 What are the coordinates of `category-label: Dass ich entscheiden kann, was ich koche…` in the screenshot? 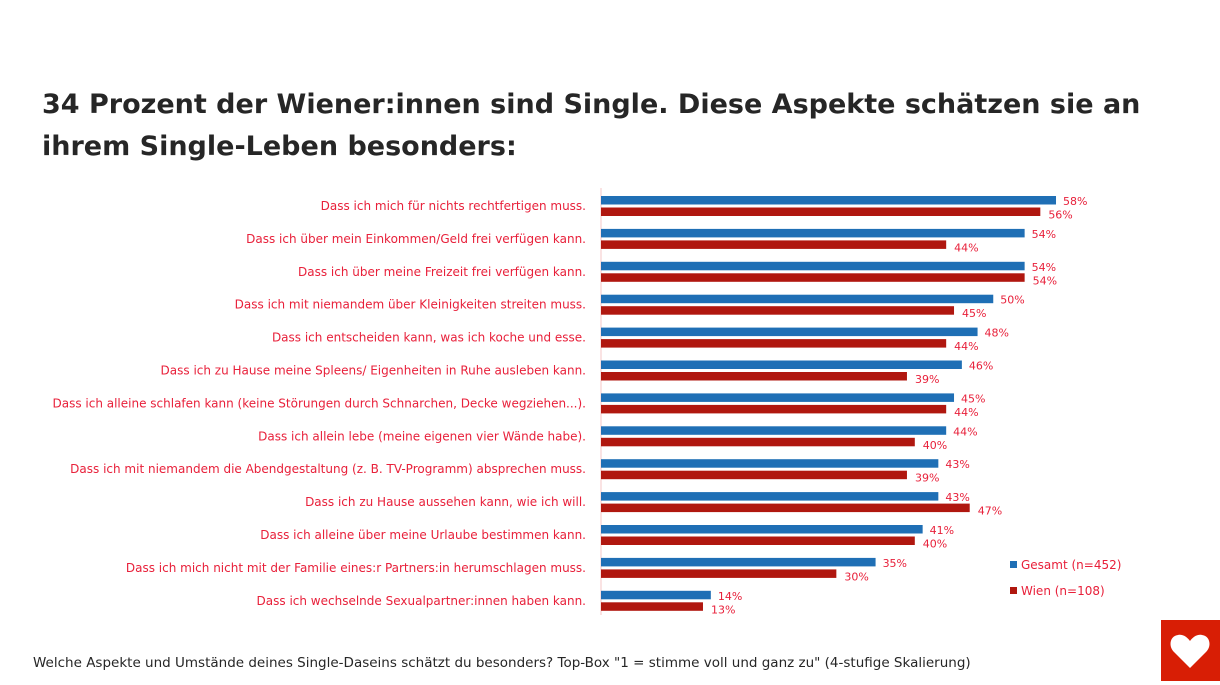 It's located at (429, 338).